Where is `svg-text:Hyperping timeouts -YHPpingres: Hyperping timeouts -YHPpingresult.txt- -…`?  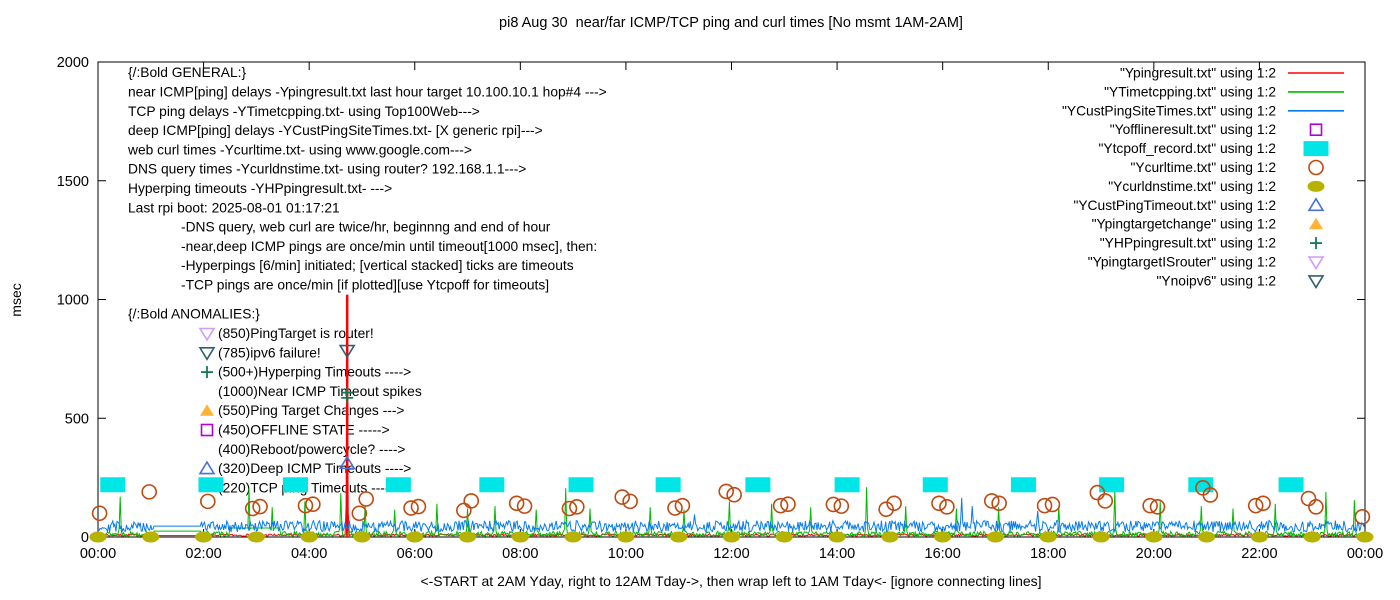
svg-text:Hyperping timeouts -YHPpingres: Hyperping timeouts -YHPpingresult.txt- -… is located at coordinates (260, 188).